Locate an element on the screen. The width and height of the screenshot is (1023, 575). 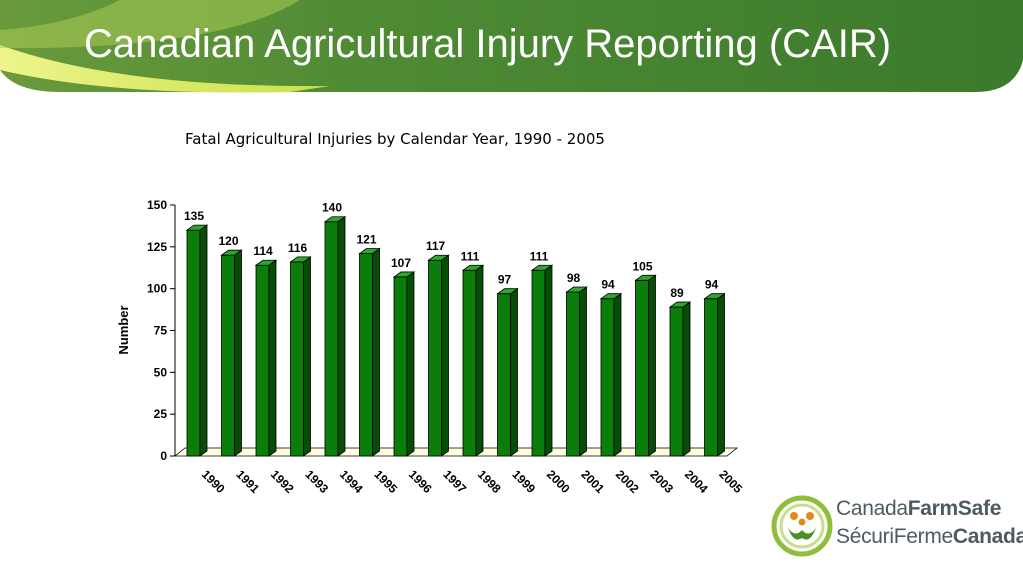
y-tick-label: 25 is located at coordinates (161, 414).